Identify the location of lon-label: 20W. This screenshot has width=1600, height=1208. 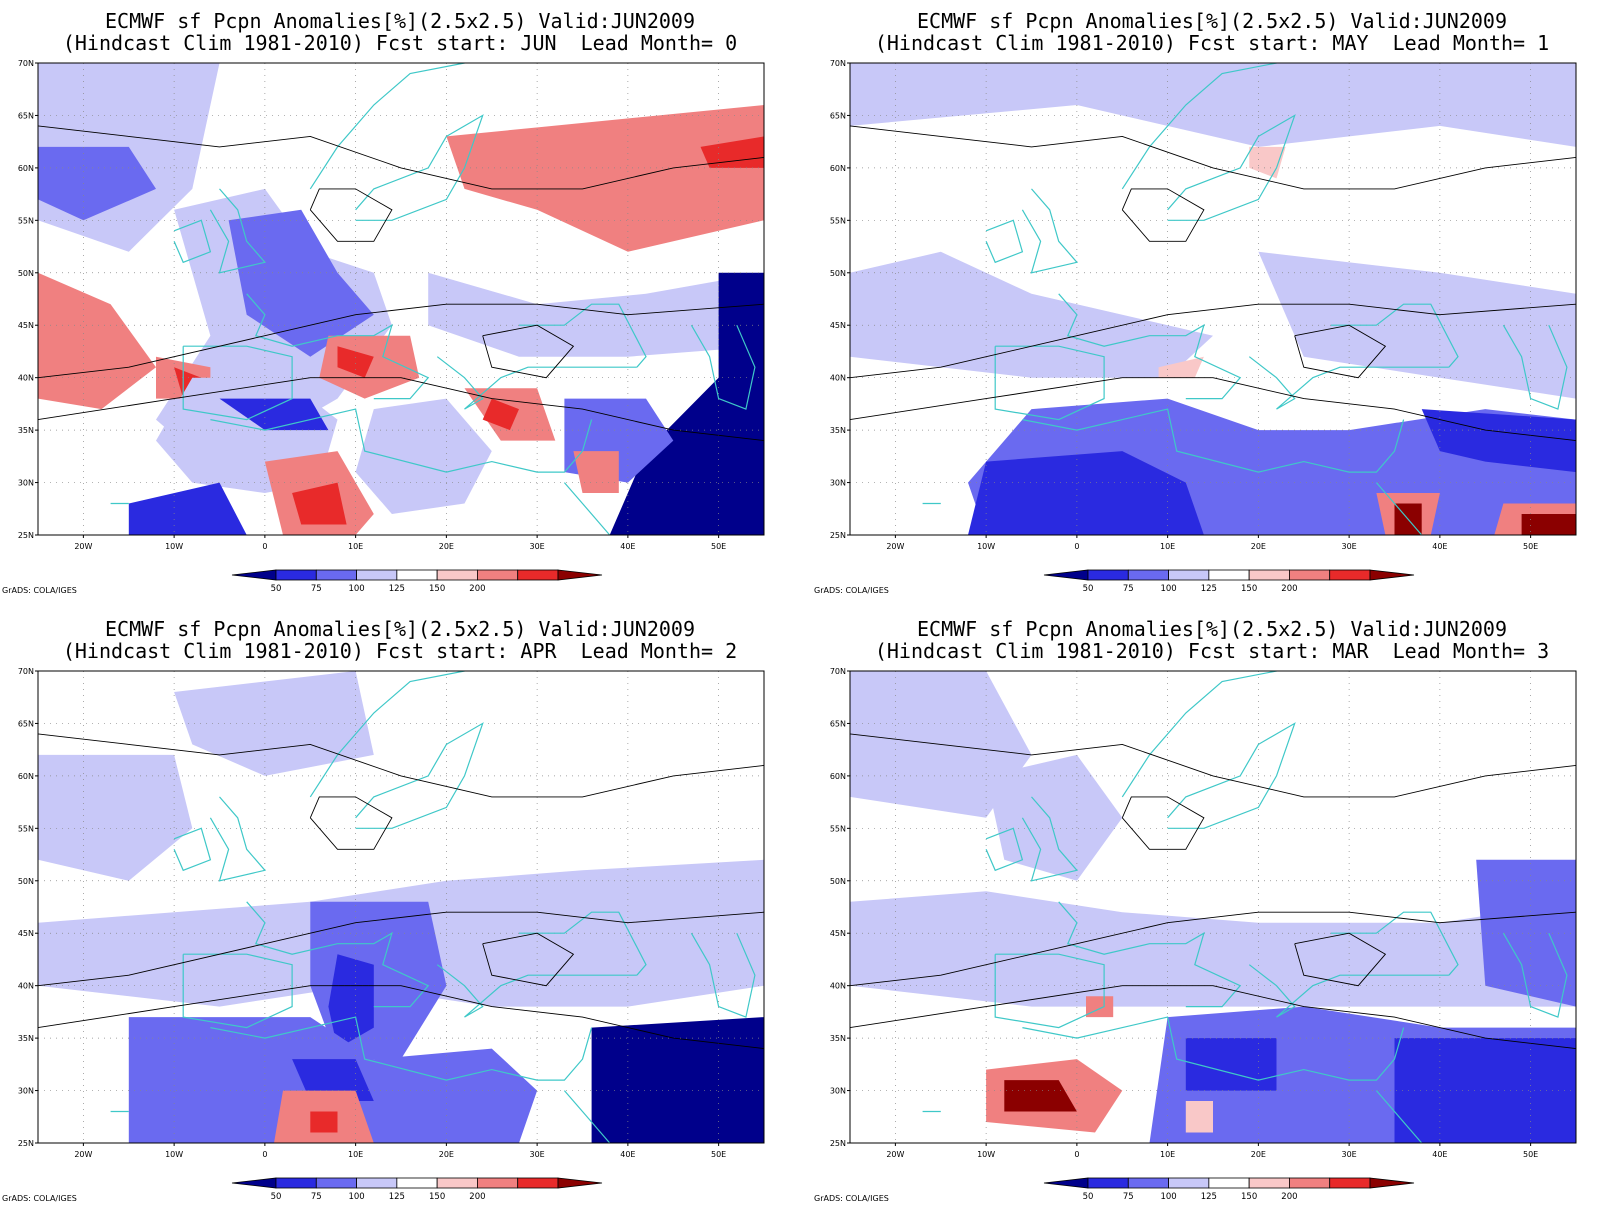
(83, 546).